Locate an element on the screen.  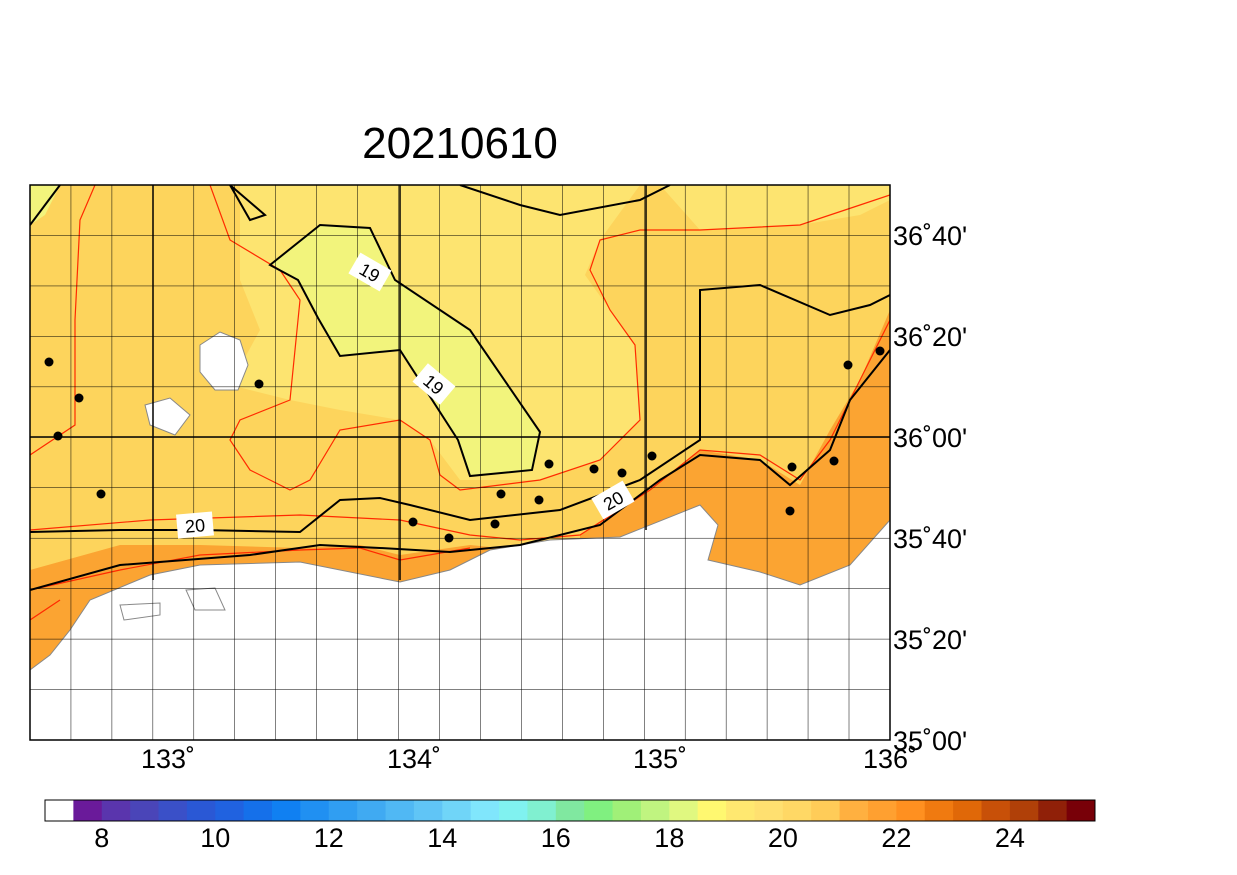
contour-labels: 19 19 20 20 is located at coordinates (405, 395).